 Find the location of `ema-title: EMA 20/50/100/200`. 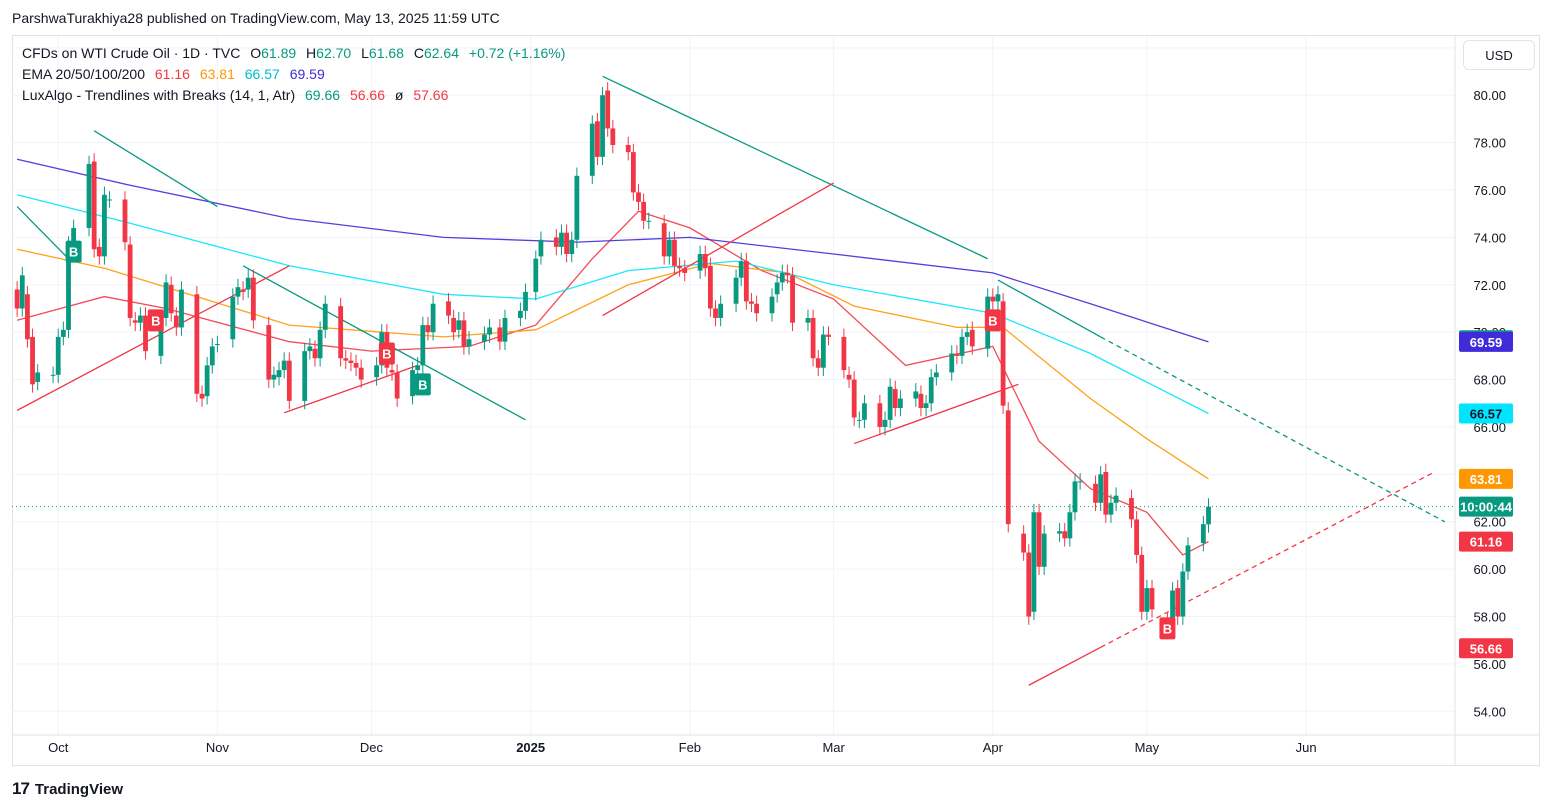

ema-title: EMA 20/50/100/200 is located at coordinates (83, 74).